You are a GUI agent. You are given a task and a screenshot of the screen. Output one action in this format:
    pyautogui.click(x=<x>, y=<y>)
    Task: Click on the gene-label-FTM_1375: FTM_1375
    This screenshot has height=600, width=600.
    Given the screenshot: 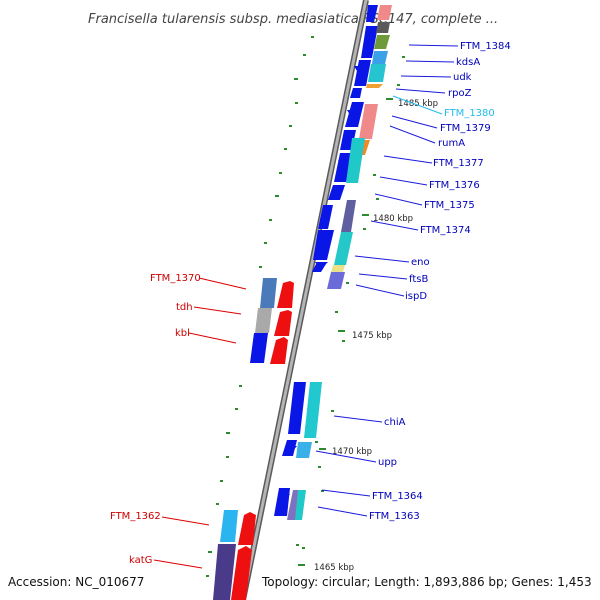 What is the action you would take?
    pyautogui.click(x=449, y=205)
    